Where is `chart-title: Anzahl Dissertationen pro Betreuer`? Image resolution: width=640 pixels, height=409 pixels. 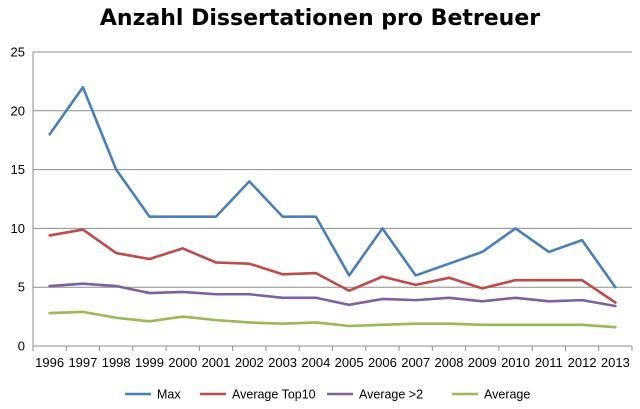
chart-title: Anzahl Dissertationen pro Betreuer is located at coordinates (320, 18).